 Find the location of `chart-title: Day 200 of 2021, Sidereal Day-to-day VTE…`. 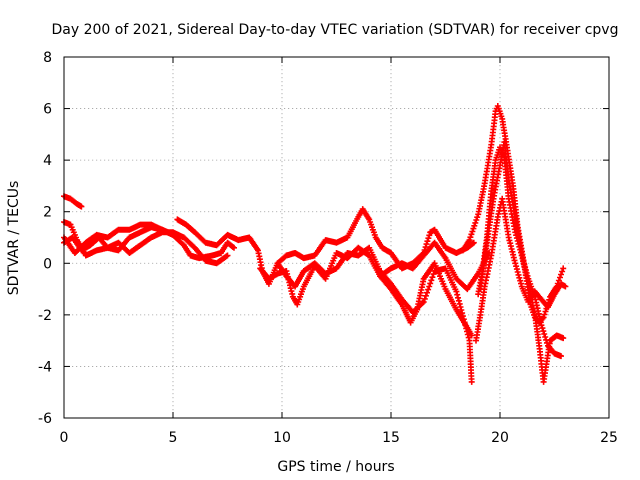

chart-title: Day 200 of 2021, Sidereal Day-to-day VTE… is located at coordinates (335, 30).